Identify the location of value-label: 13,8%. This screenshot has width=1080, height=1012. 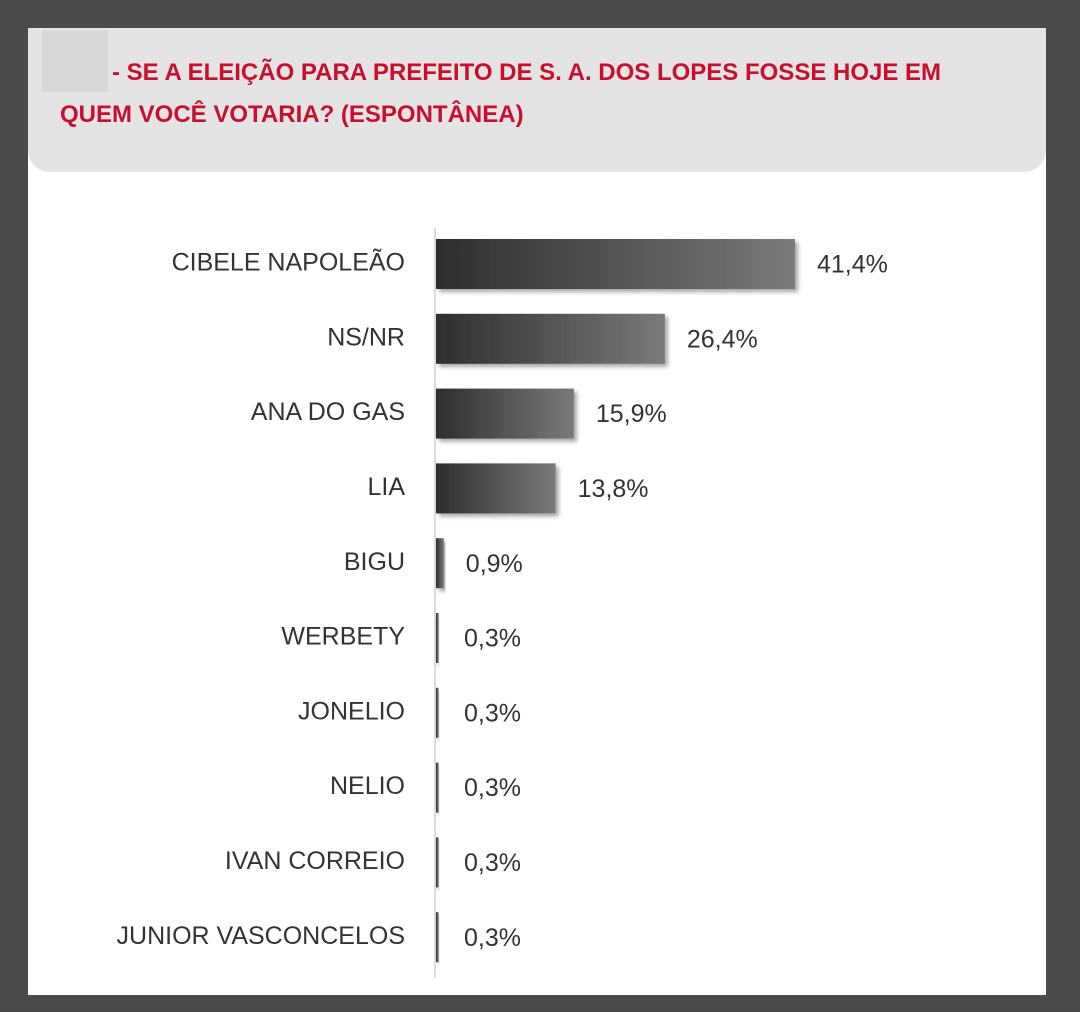
(613, 489).